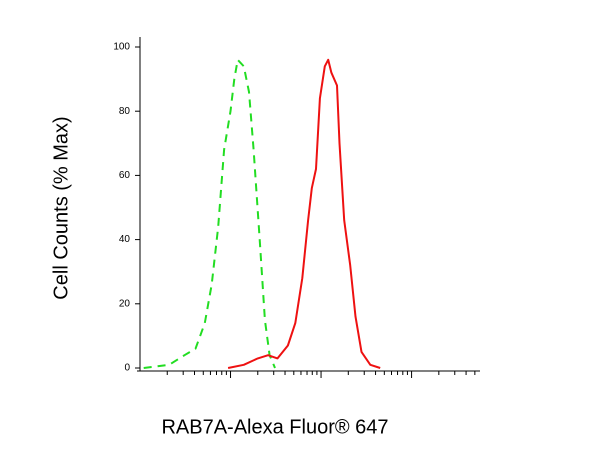  Describe the element at coordinates (61, 207) in the screenshot. I see `y-axis-title: Cell Counts (% Max)` at that location.